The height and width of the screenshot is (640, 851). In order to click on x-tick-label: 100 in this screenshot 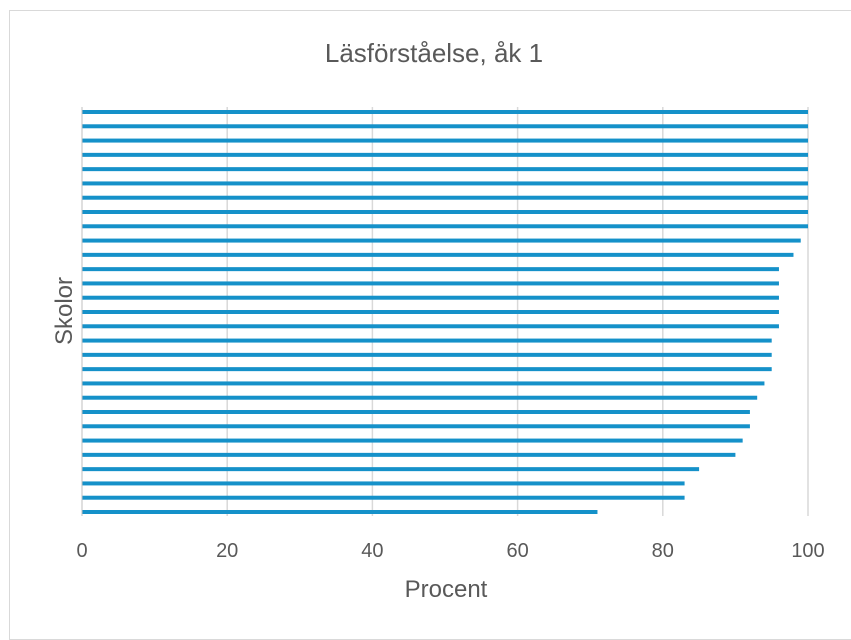, I will do `click(807, 551)`.